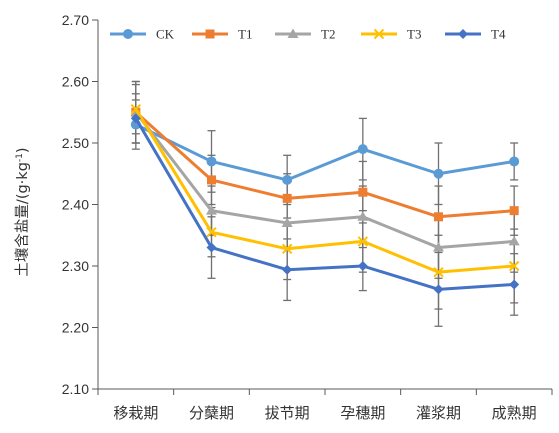  I want to click on series-line-ck, so click(325, 152).